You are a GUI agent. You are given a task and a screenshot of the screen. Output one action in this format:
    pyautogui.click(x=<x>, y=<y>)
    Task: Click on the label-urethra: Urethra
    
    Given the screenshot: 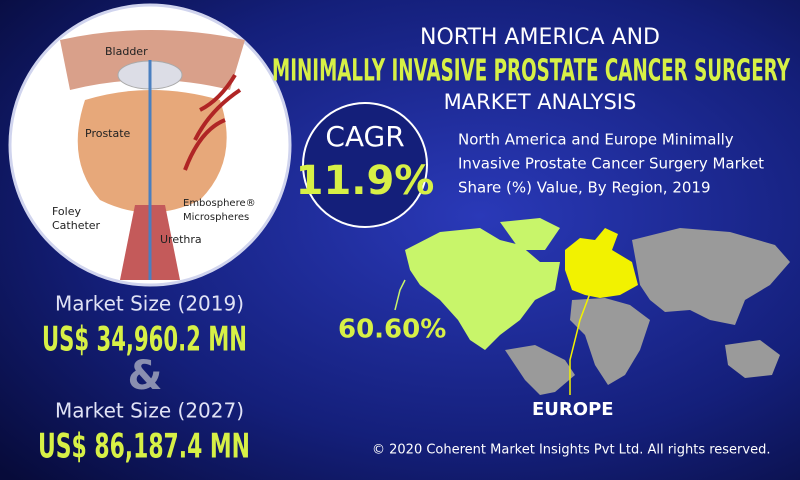 What is the action you would take?
    pyautogui.click(x=181, y=239)
    